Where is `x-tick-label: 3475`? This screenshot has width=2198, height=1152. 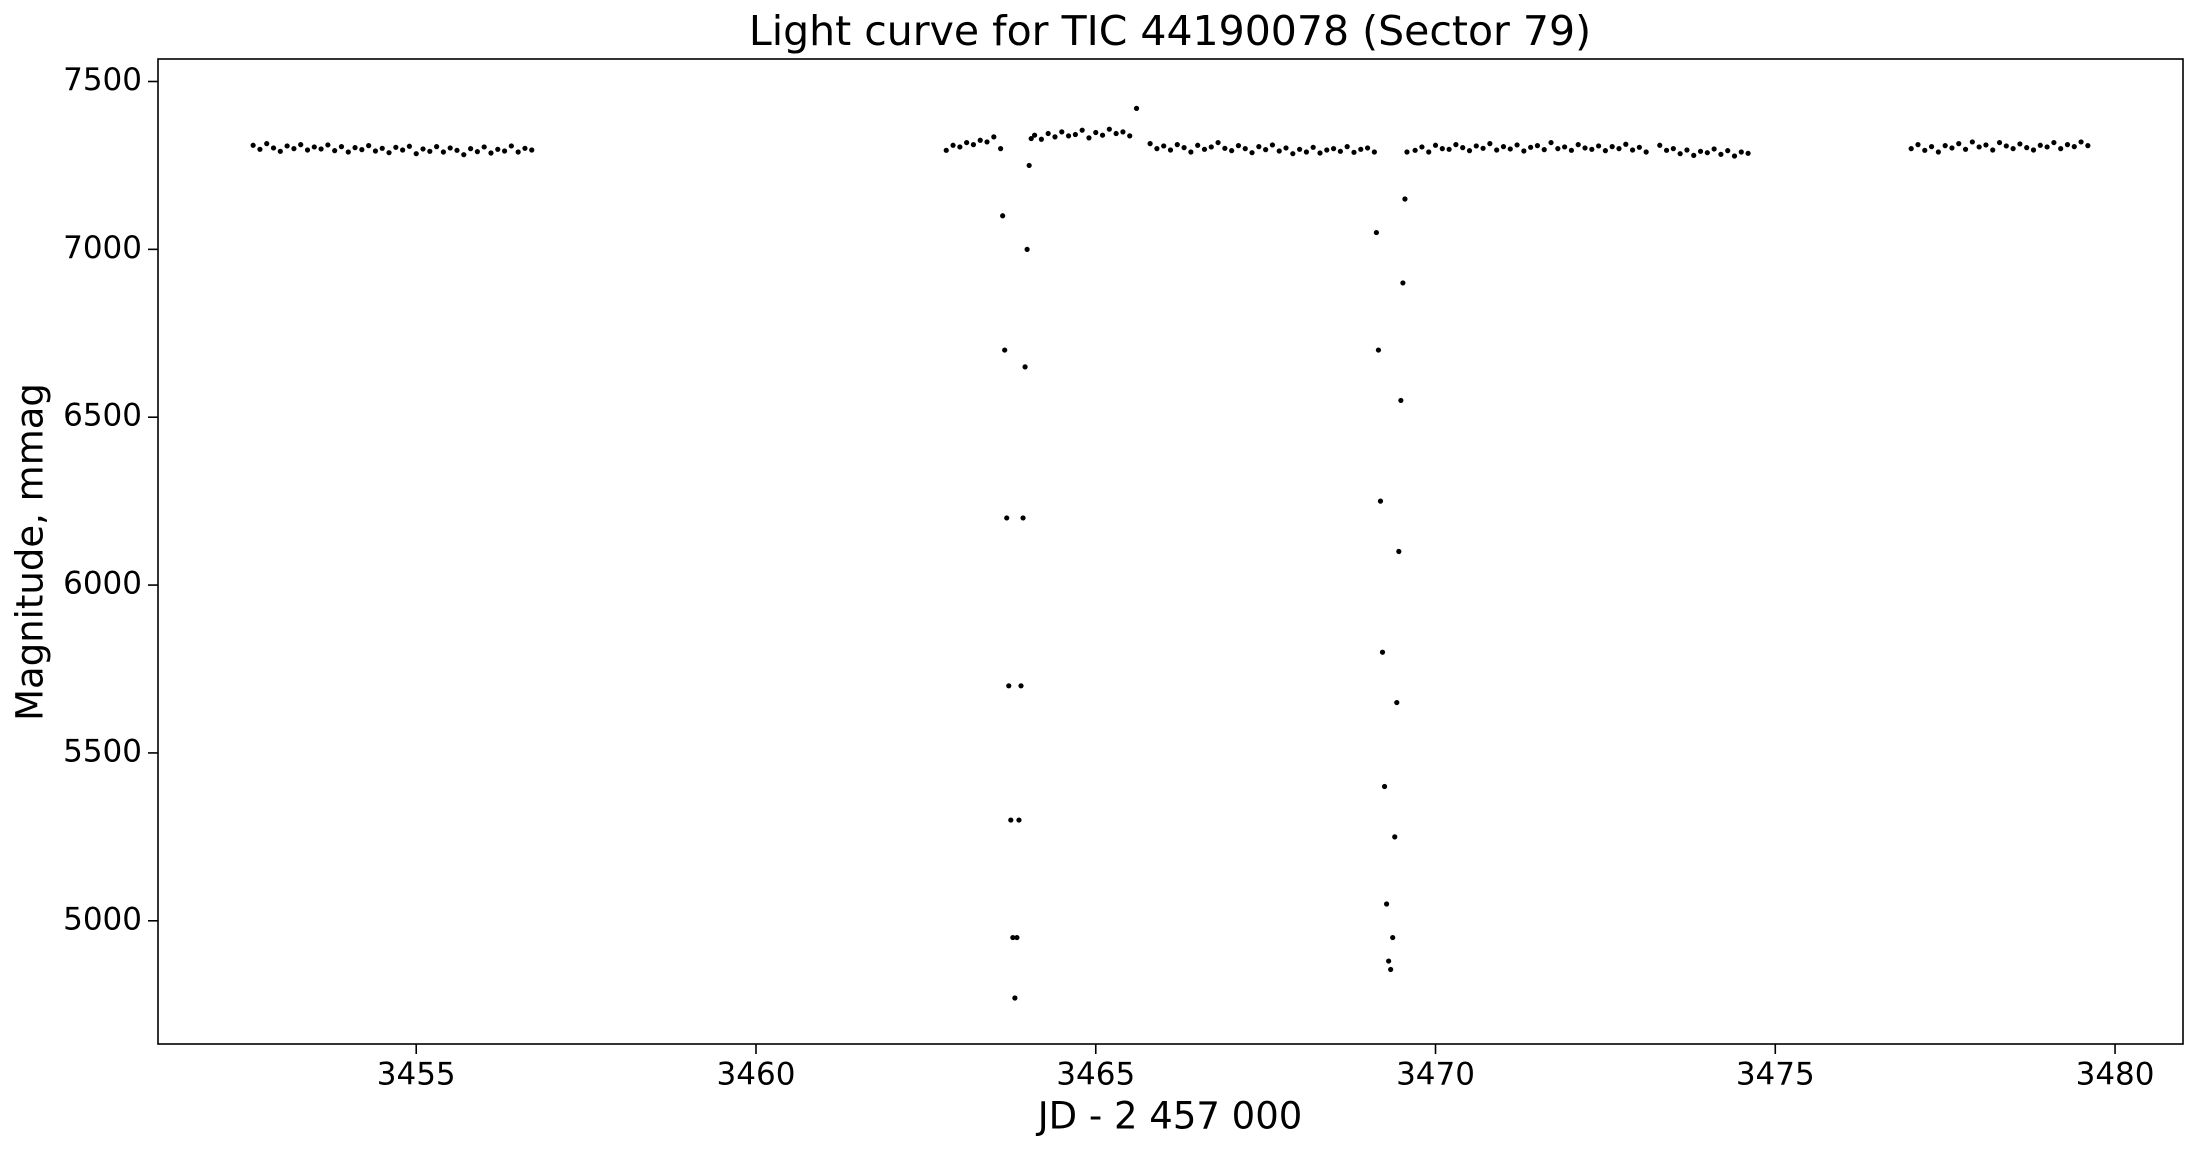
x-tick-label: 3475 is located at coordinates (1775, 1075).